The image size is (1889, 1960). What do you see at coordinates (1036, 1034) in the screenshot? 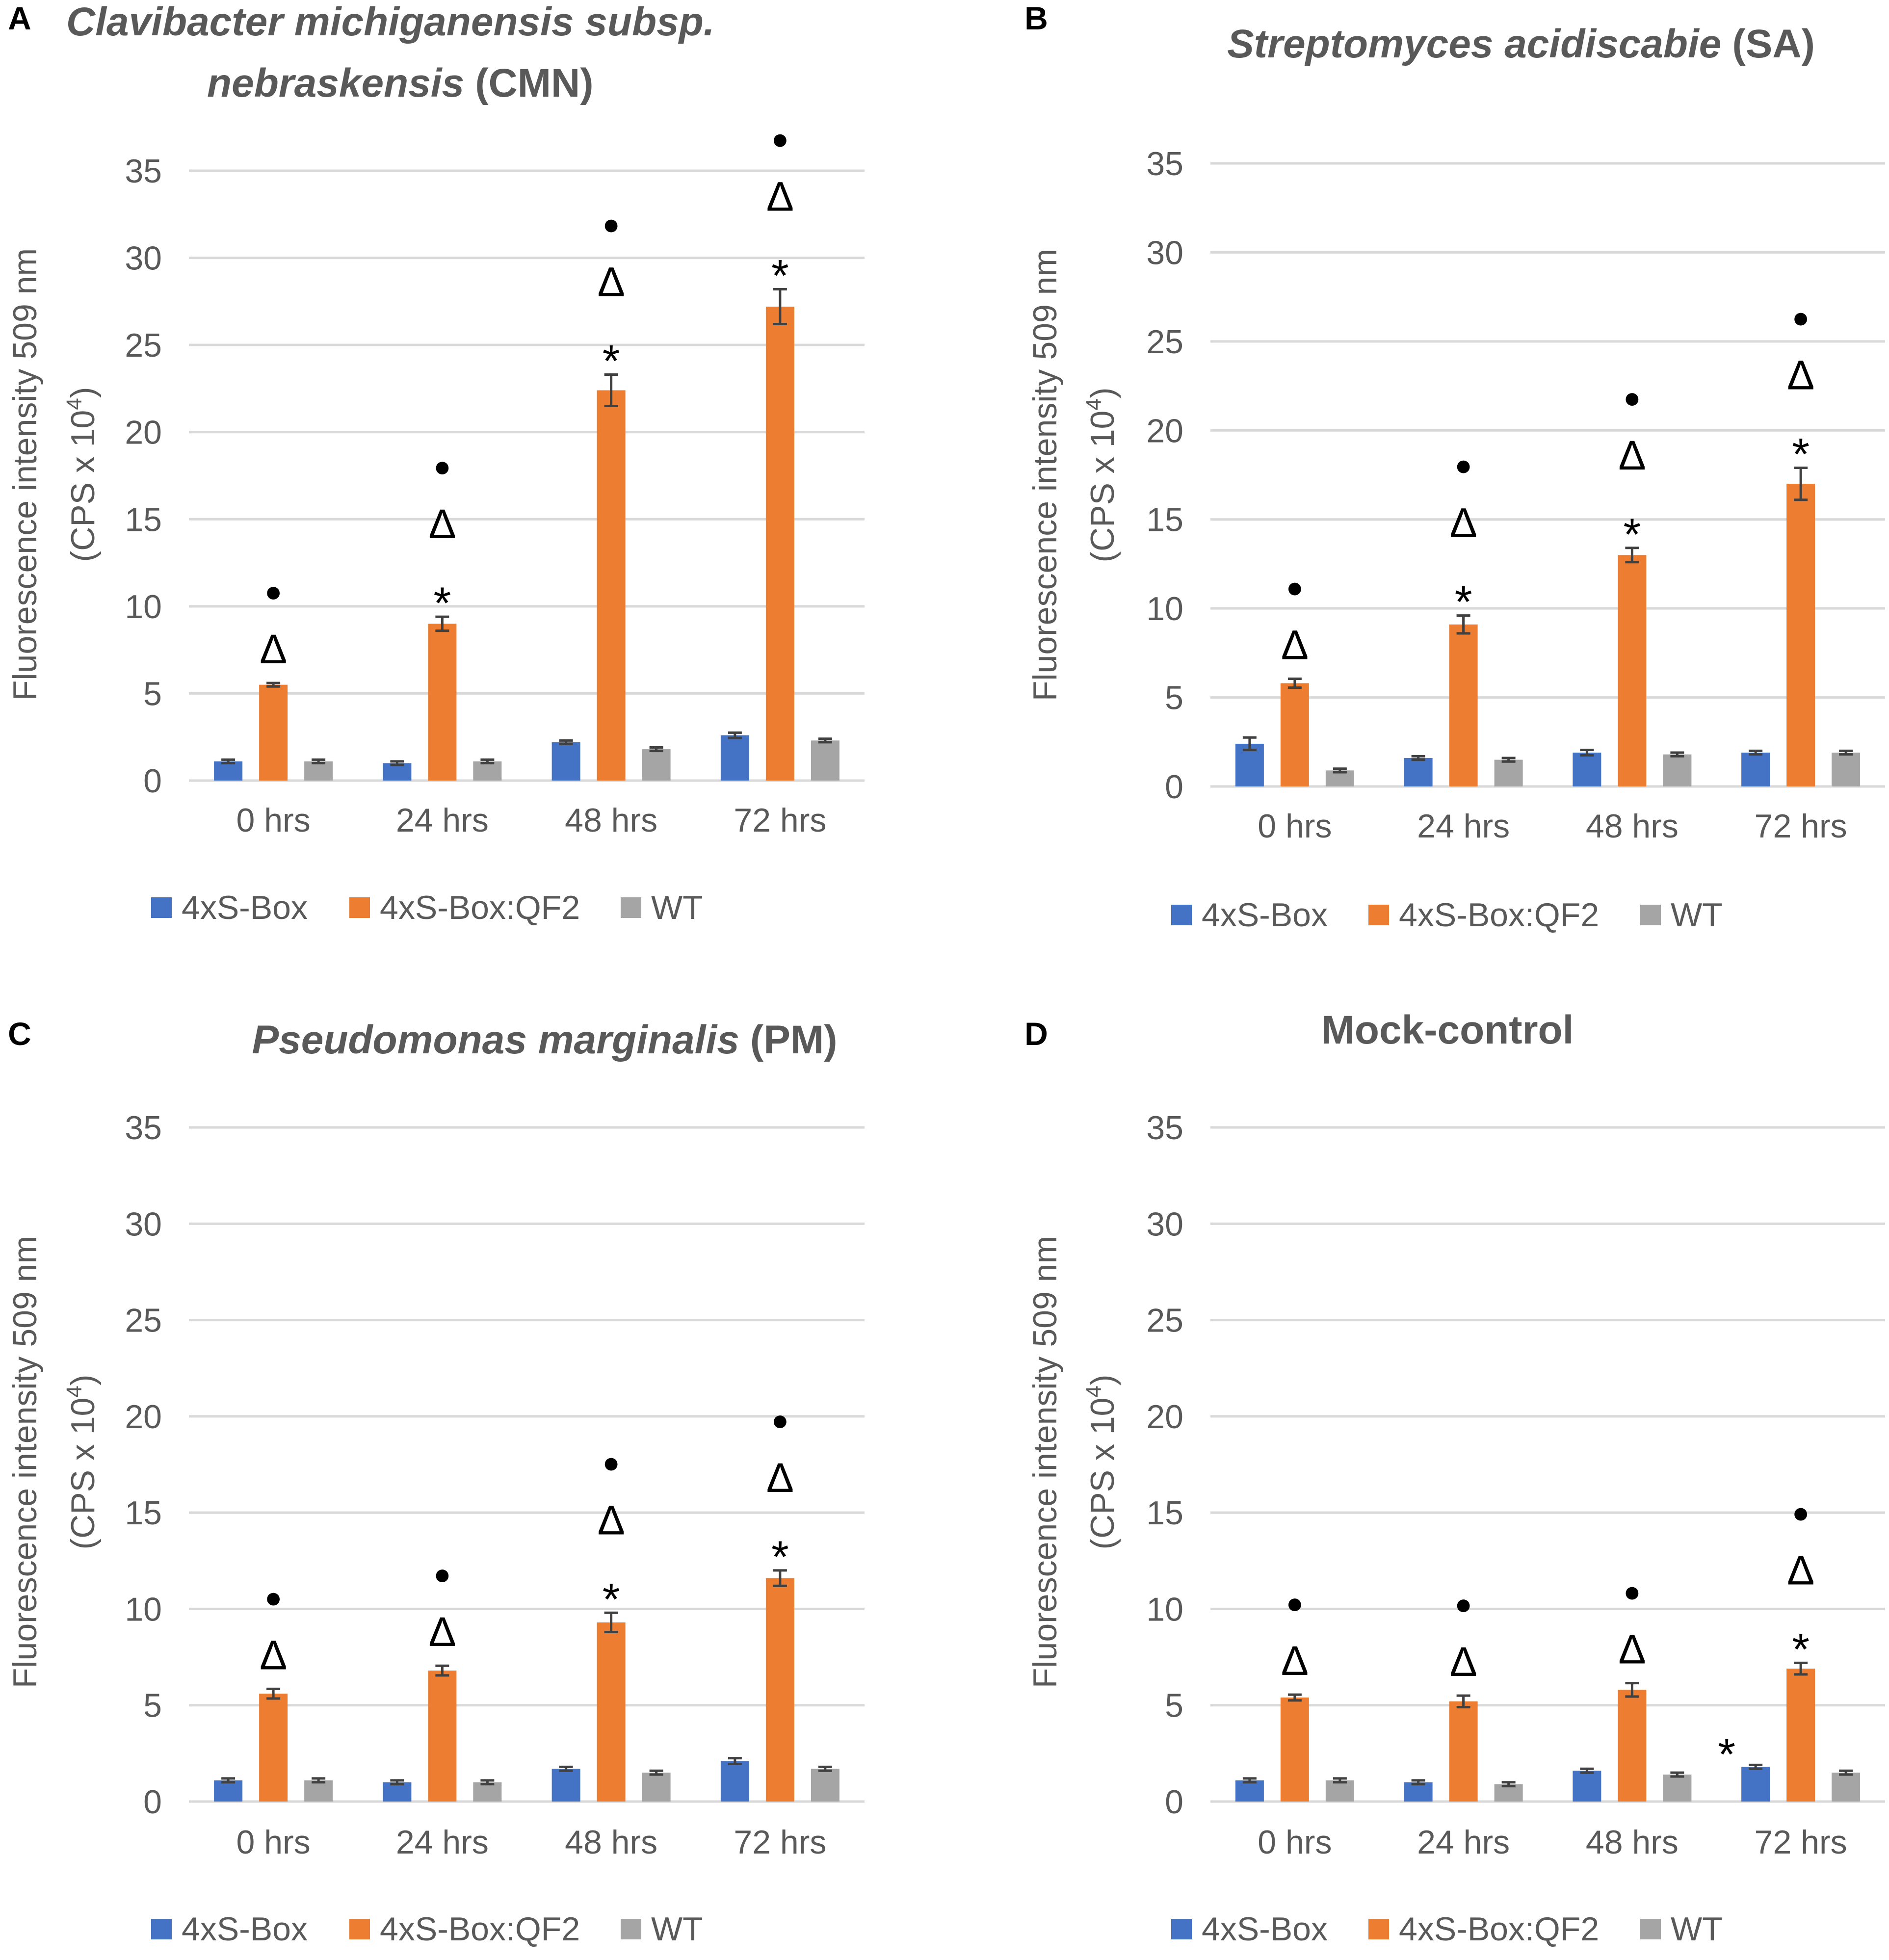
I see `panel-letter: D` at bounding box center [1036, 1034].